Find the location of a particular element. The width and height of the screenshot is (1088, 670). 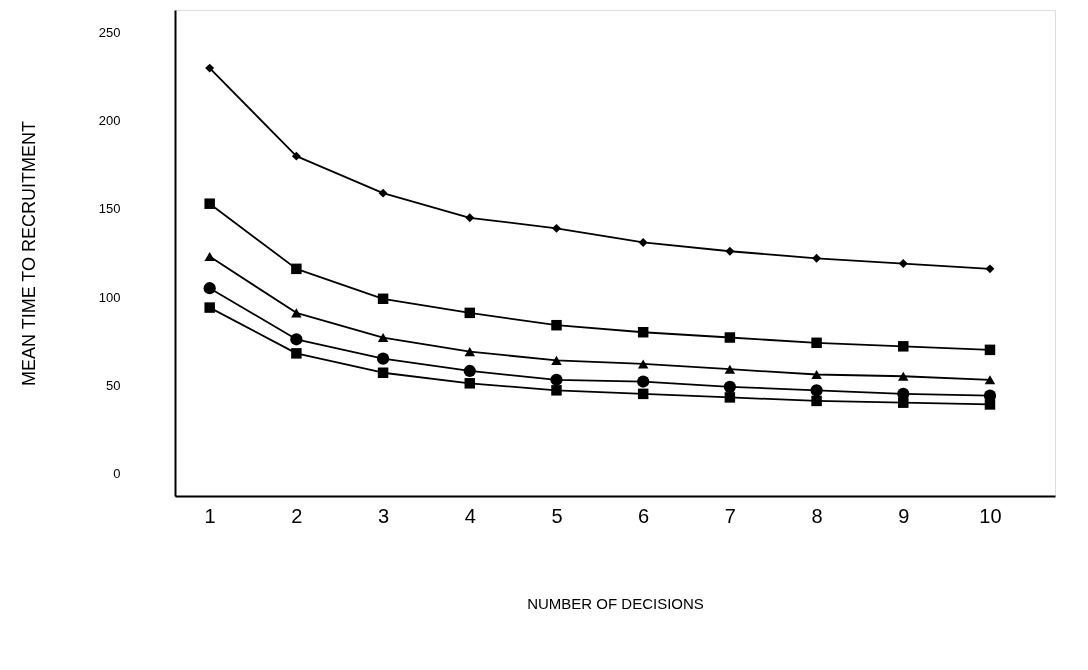

x-tick-label: 7 is located at coordinates (730, 515).